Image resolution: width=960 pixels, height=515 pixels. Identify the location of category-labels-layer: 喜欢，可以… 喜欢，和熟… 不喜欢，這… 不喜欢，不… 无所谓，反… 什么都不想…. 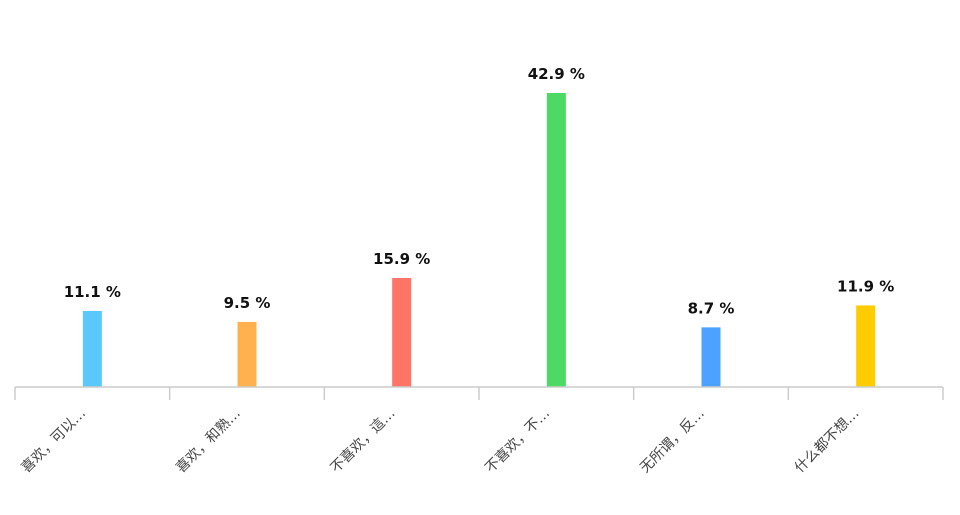
(440, 441).